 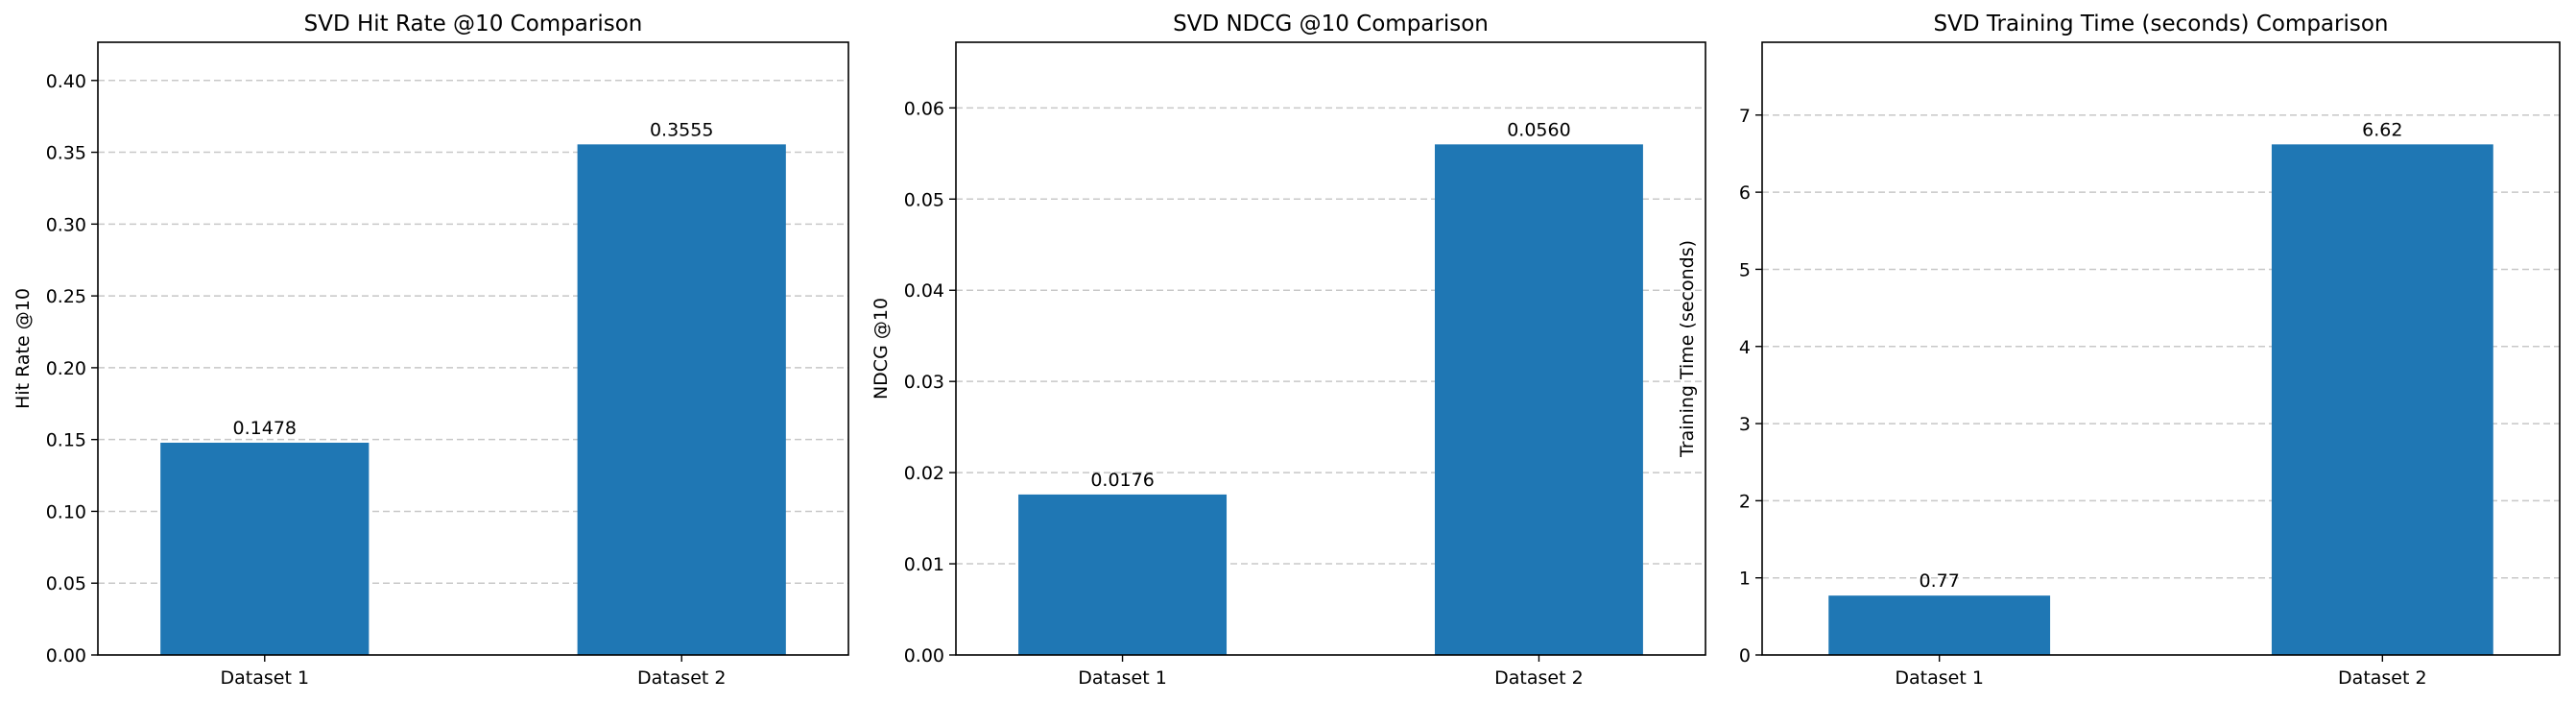 I want to click on y-tick-label: 0.20, so click(x=66, y=368).